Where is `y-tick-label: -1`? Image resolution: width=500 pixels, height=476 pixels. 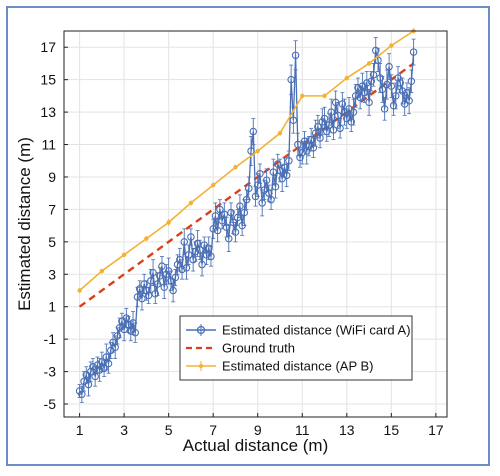 y-tick-label: -1 is located at coordinates (50, 339).